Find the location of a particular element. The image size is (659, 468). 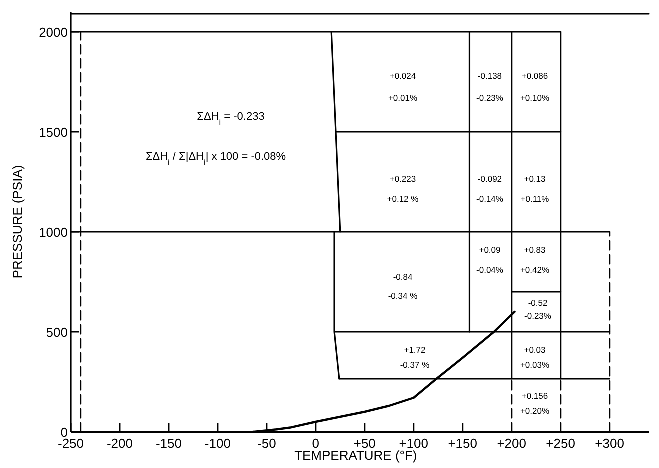

x-tick-label: +250 is located at coordinates (561, 443).